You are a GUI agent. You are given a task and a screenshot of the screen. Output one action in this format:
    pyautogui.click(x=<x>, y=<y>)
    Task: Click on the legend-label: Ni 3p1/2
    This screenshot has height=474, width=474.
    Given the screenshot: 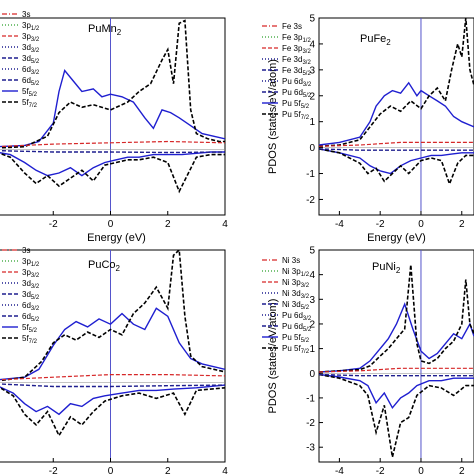 What is the action you would take?
    pyautogui.click(x=296, y=272)
    